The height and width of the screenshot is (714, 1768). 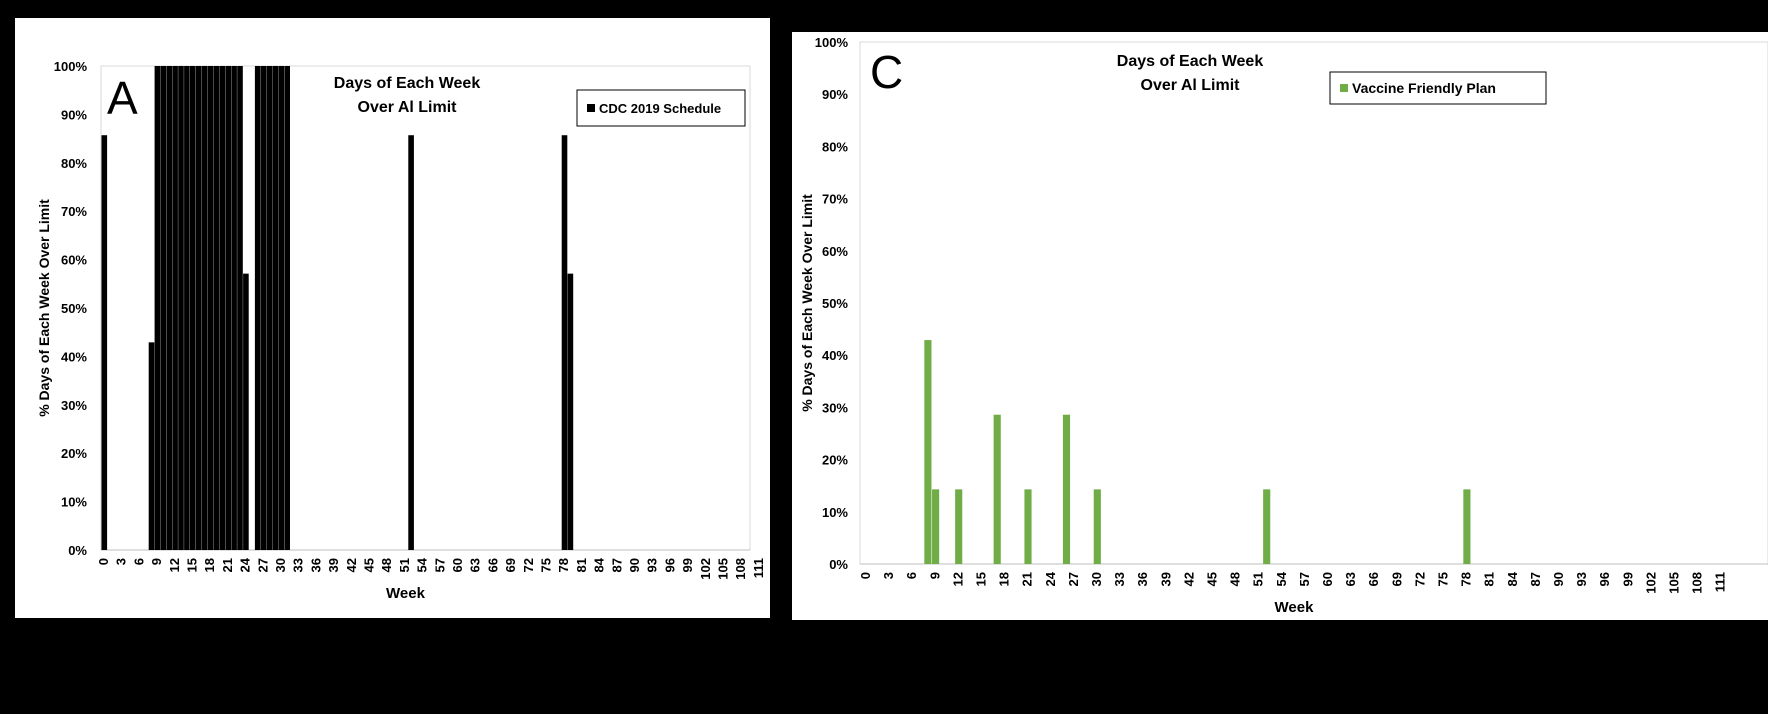 What do you see at coordinates (103, 561) in the screenshot?
I see `x-tick-label: 0` at bounding box center [103, 561].